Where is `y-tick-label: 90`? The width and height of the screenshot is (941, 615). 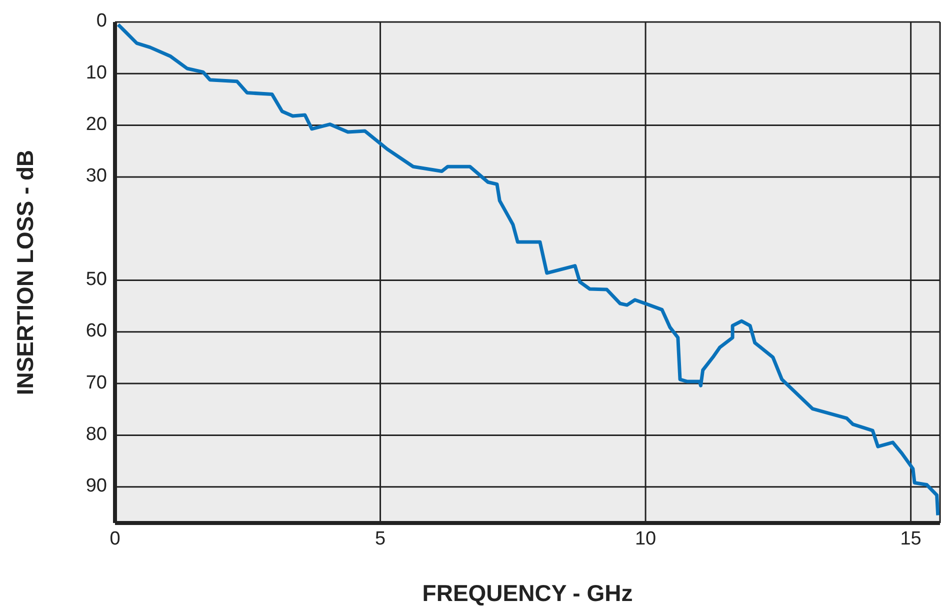 y-tick-label: 90 is located at coordinates (96, 486).